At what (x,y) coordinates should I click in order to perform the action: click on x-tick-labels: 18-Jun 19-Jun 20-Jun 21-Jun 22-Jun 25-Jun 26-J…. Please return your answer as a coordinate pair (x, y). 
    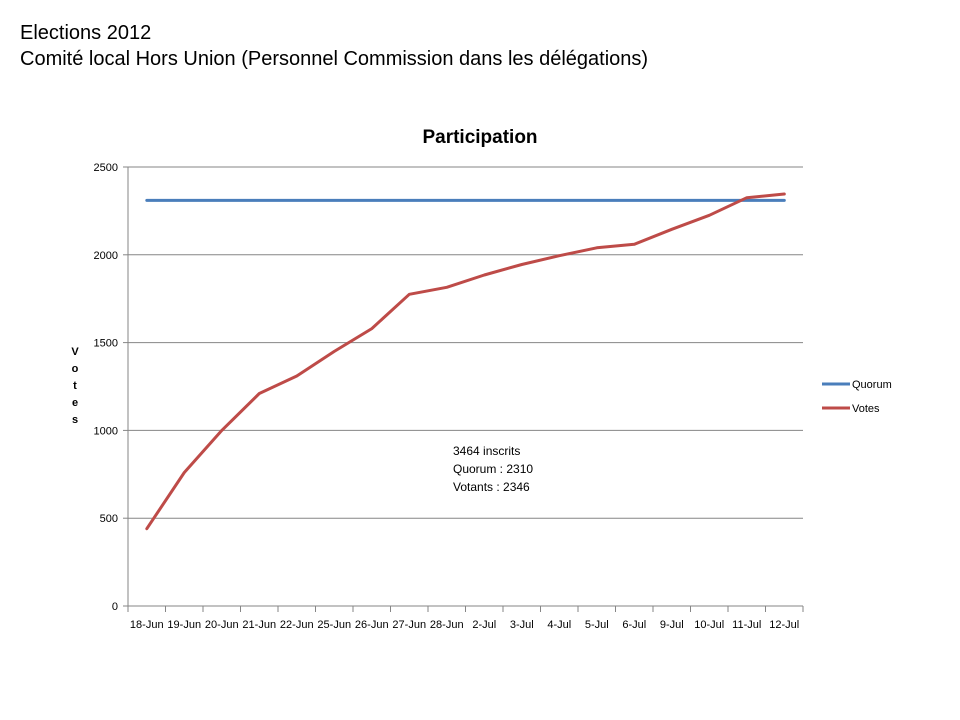
    Looking at the image, I should click on (464, 625).